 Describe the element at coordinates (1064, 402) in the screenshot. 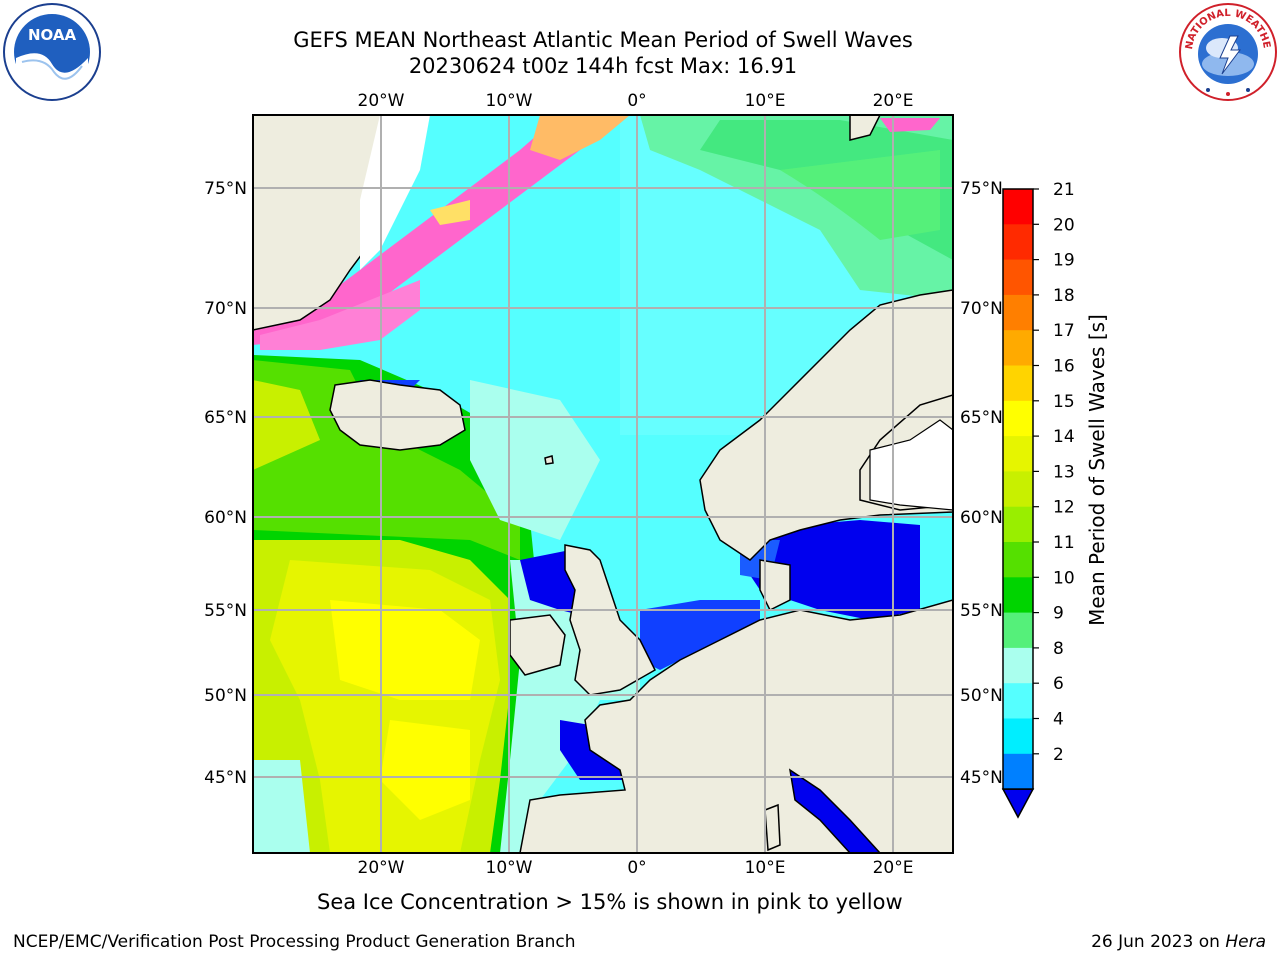

I see `colorbar-tick-label: 15` at that location.